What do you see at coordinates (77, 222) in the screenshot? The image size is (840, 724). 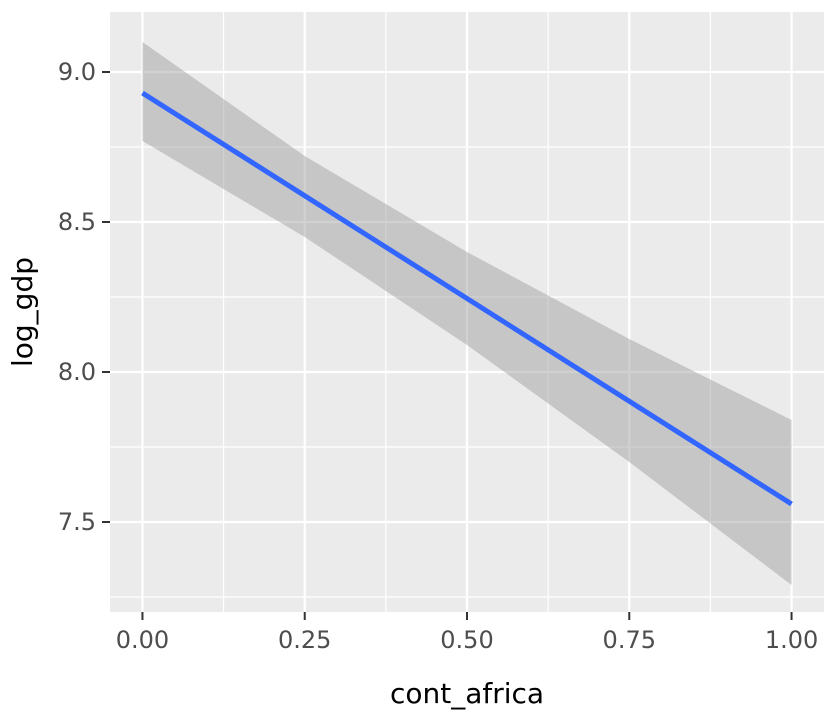 I see `y-tick-label: 8.5` at bounding box center [77, 222].